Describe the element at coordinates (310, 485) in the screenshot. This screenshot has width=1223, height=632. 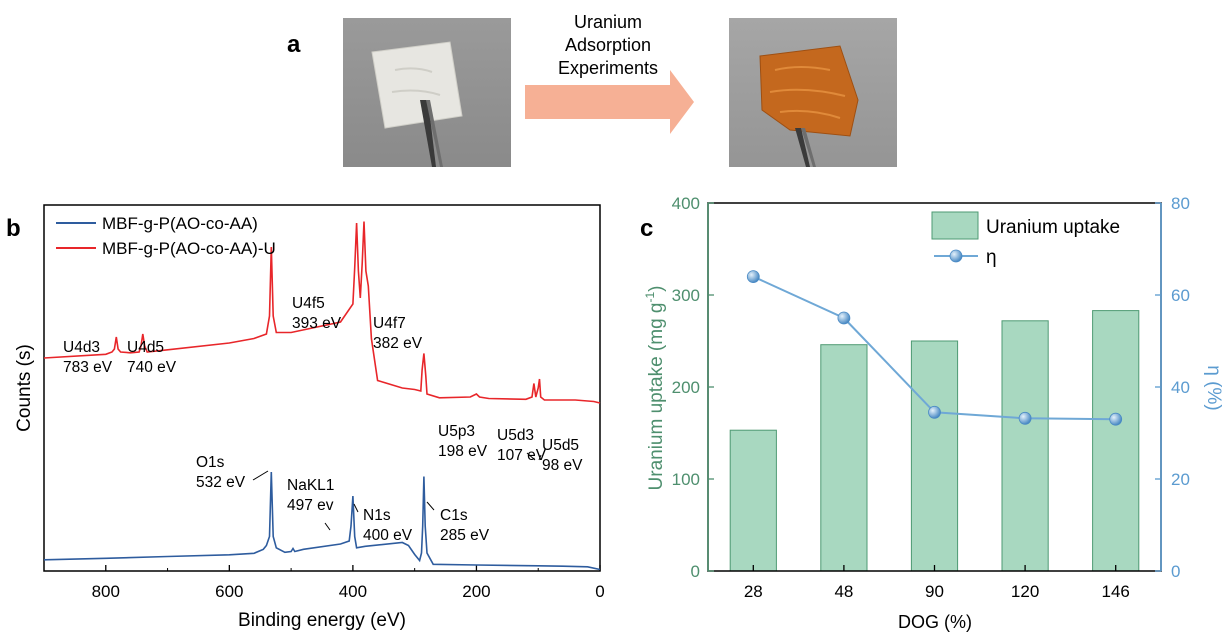
I see `xps-peak-annotation-text: NaKL1` at that location.